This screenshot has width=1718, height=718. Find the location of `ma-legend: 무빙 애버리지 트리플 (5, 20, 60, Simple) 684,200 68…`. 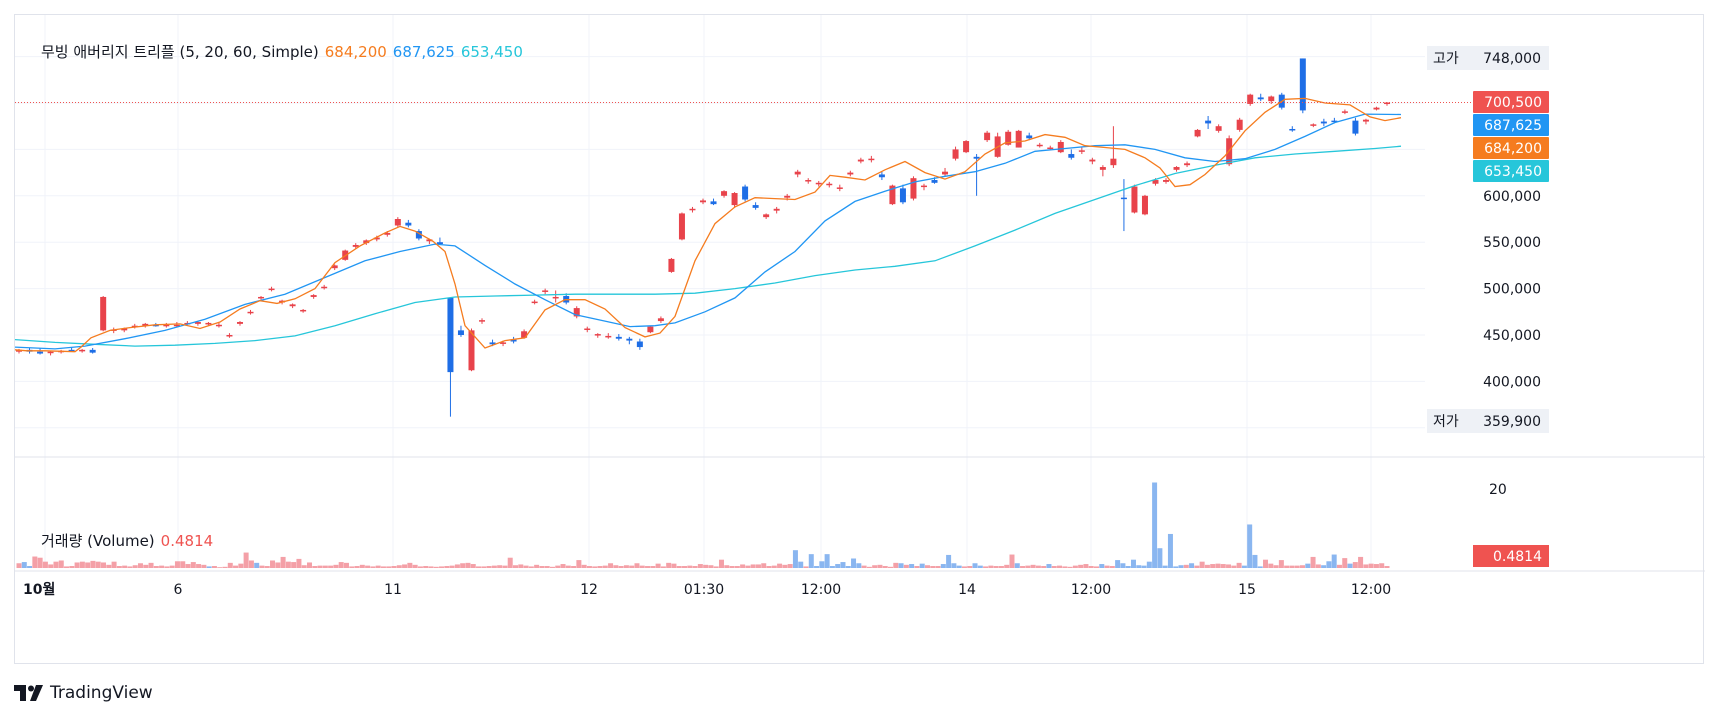

ma-legend: 무빙 애버리지 트리플 (5, 20, 60, Simple) 684,200 68… is located at coordinates (285, 51).